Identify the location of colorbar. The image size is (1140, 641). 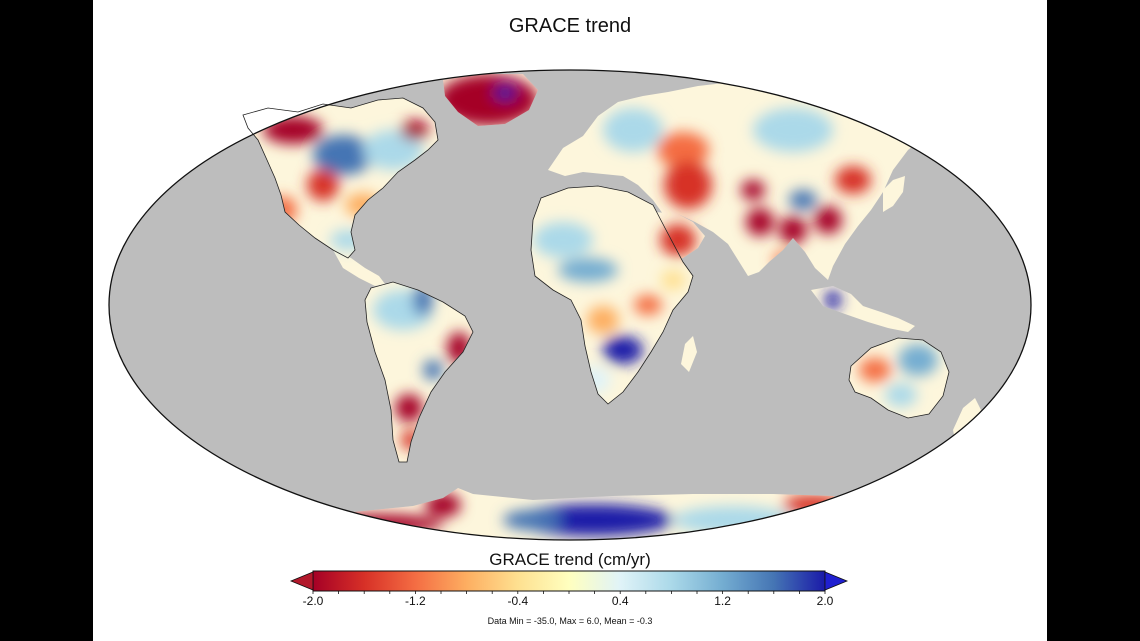
(569, 582).